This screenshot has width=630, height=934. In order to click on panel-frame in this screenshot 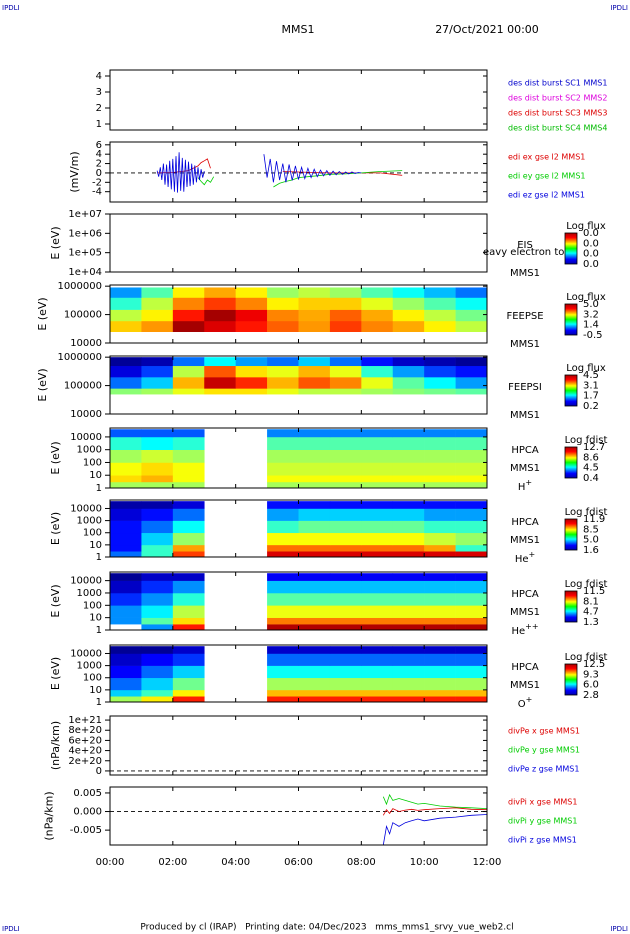, I will do `click(298, 816)`.